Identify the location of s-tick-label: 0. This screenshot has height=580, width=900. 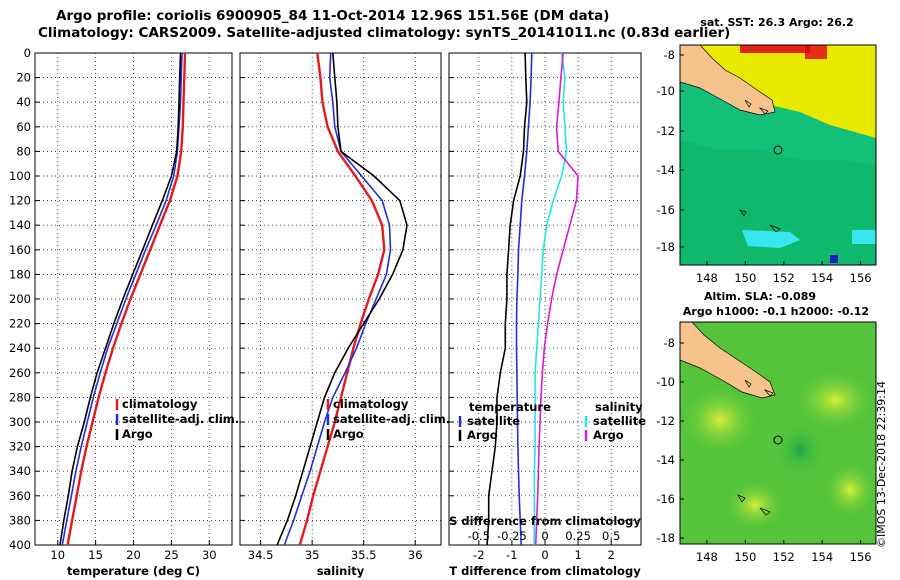
(544, 536).